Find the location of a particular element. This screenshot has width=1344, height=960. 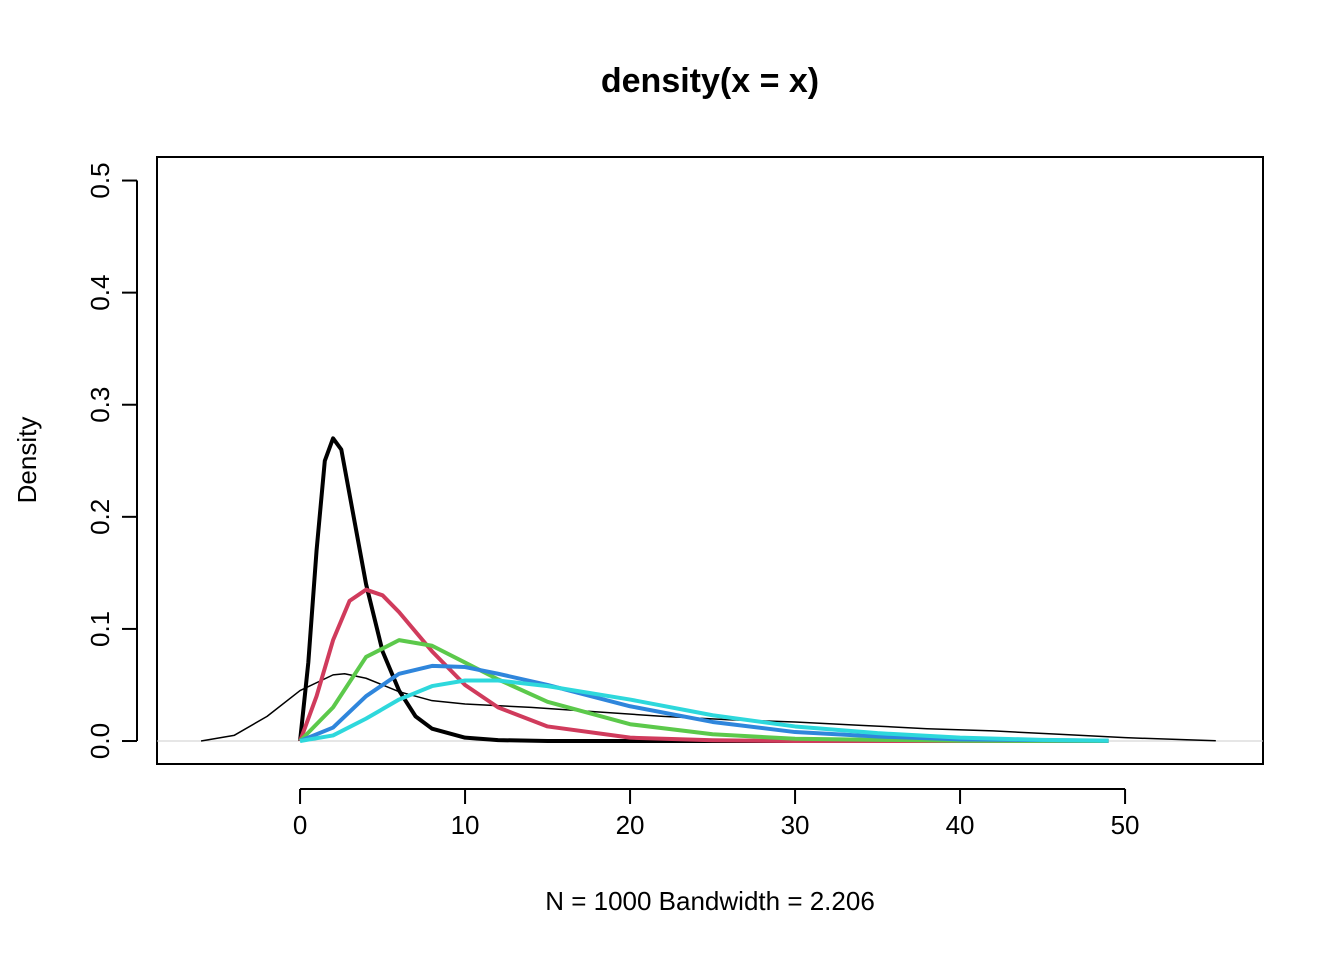

y-axis-label: Density is located at coordinates (27, 460).